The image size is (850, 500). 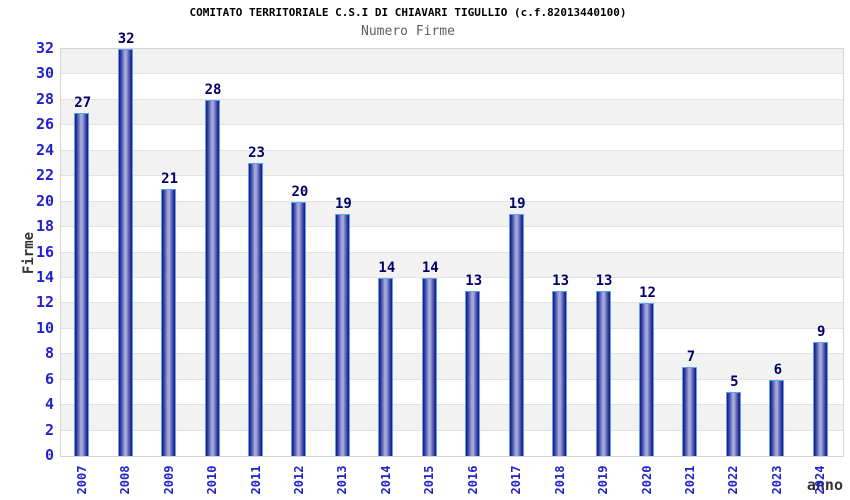 I want to click on x-tick-label: 2015, so click(x=429, y=480).